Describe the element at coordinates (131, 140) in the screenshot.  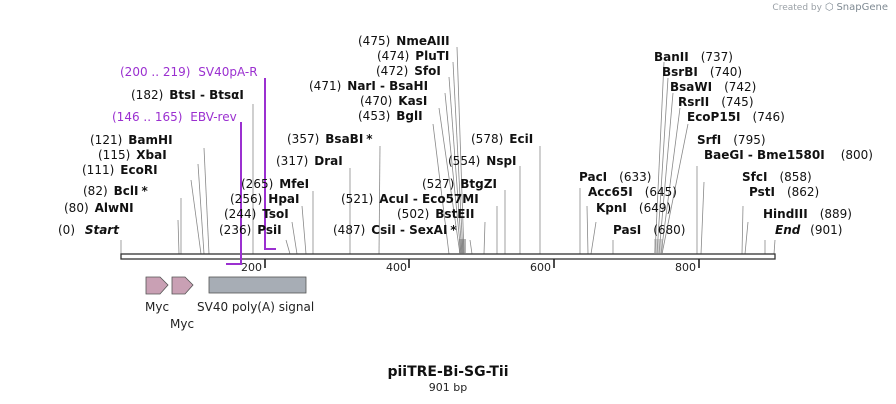
I see `enzyme-bamhi: (121) BamHI` at that location.